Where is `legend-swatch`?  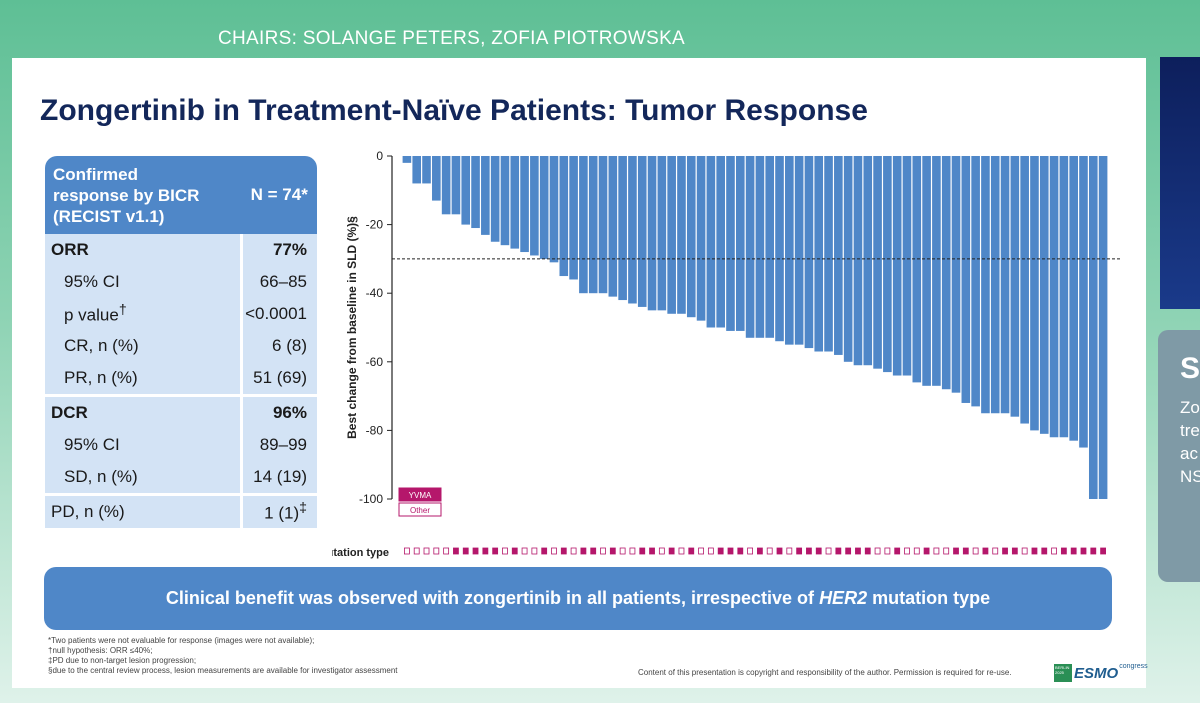
legend-swatch is located at coordinates (420, 509).